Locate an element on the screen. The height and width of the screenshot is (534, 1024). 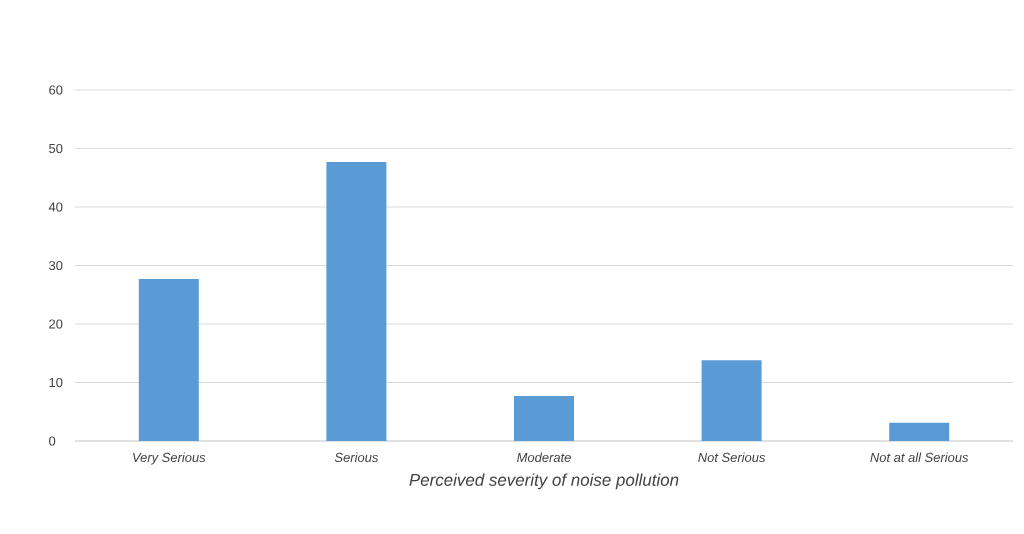
x-axis-title: Perceived severity of noise pollution is located at coordinates (544, 481).